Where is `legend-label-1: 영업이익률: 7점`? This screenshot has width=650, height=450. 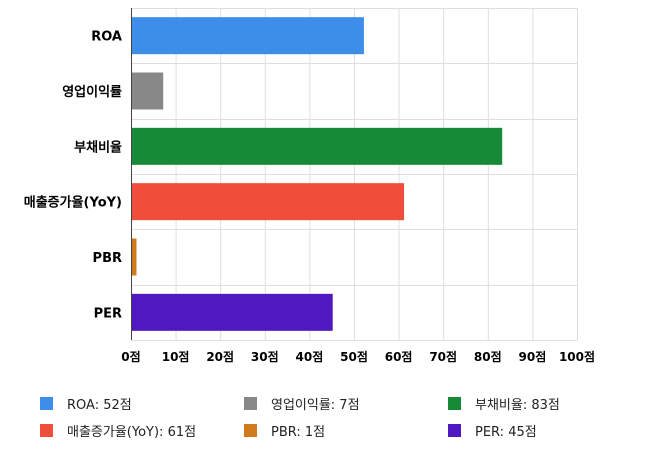 legend-label-1: 영업이익률: 7점 is located at coordinates (315, 405).